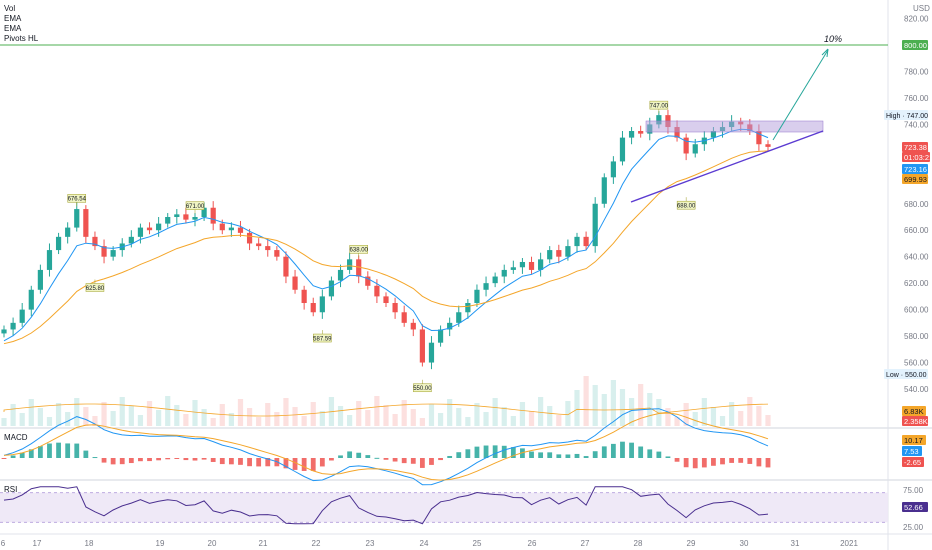 The width and height of the screenshot is (932, 550). I want to click on macd-pane, so click(386, 447).